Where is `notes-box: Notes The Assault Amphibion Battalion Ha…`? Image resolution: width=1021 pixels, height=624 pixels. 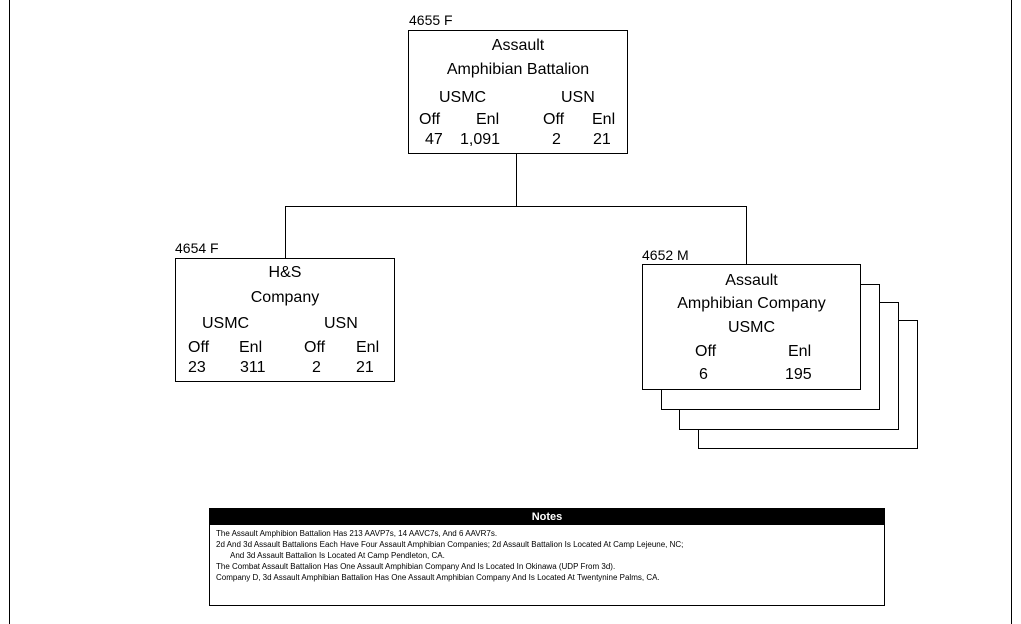
notes-box: Notes The Assault Amphibion Battalion Ha… is located at coordinates (547, 557).